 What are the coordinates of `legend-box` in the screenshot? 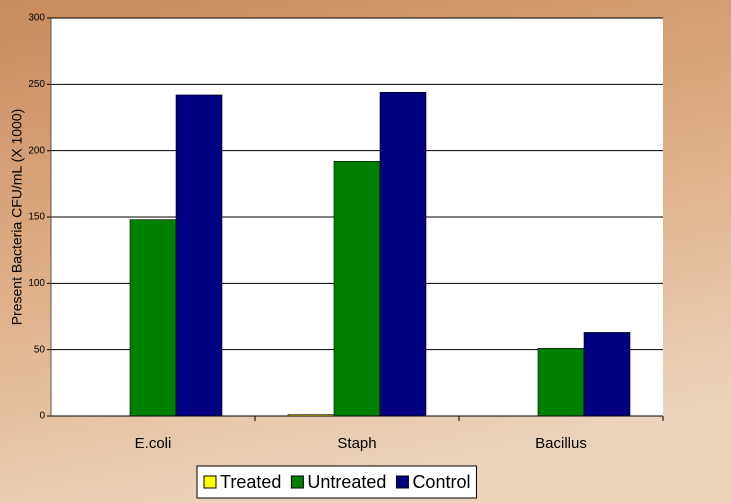 It's located at (336, 482).